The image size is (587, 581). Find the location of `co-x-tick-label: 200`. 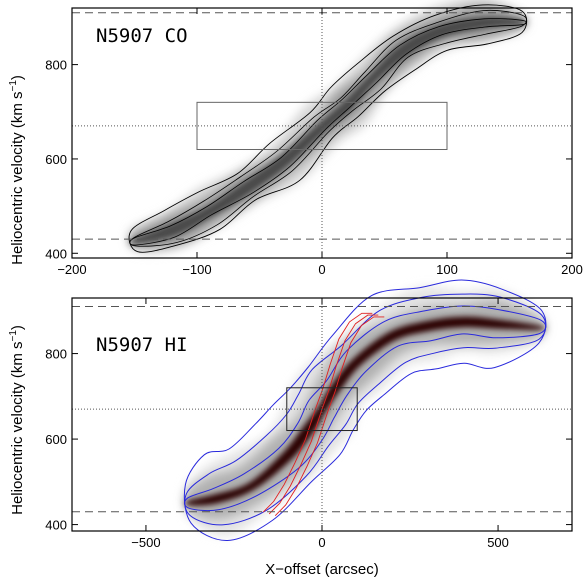

co-x-tick-label: 200 is located at coordinates (572, 269).